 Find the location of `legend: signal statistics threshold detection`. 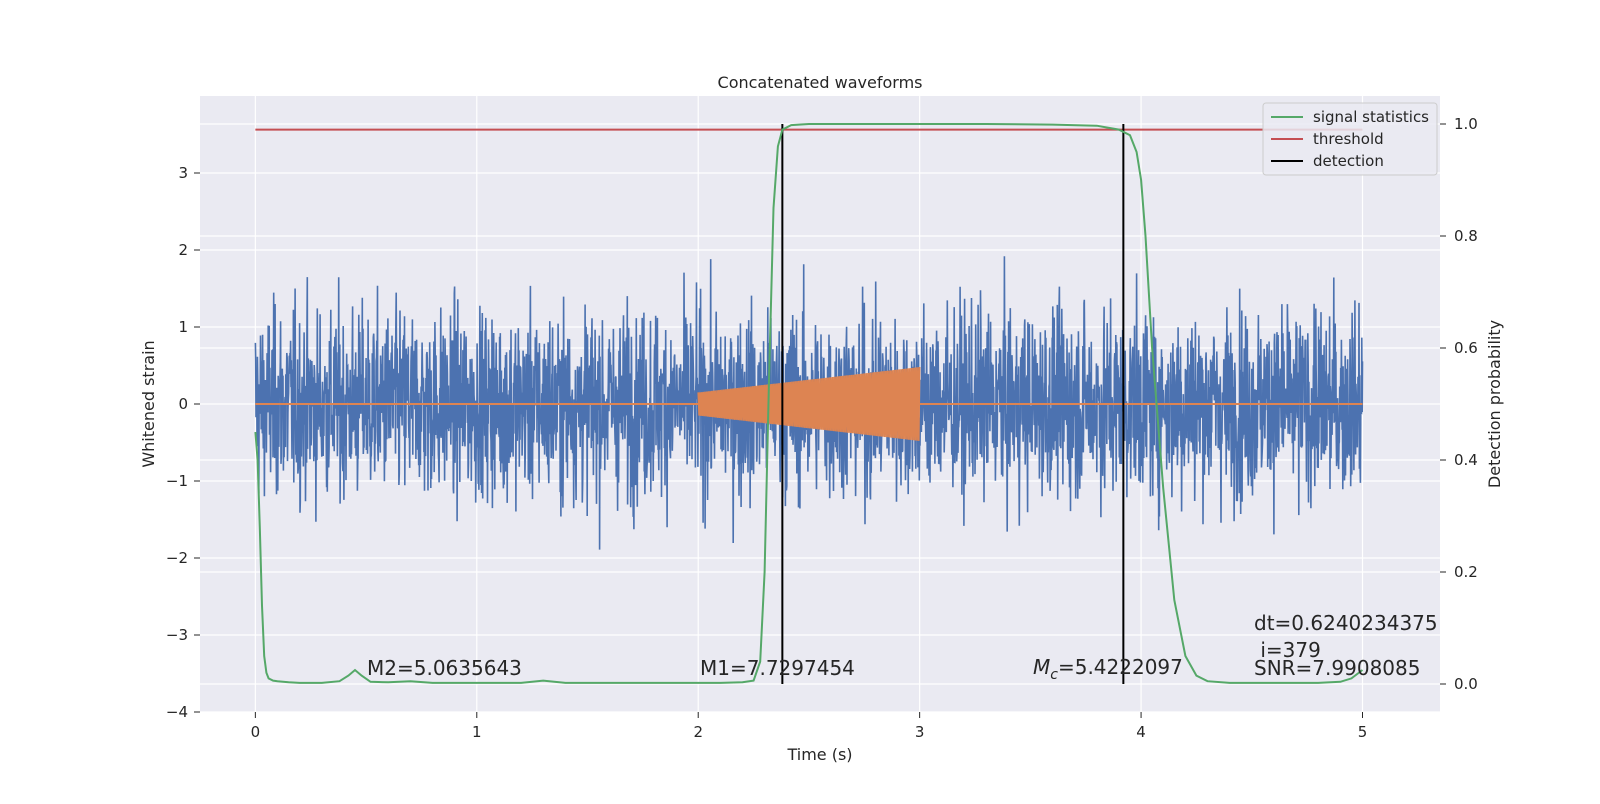

legend: signal statistics threshold detection is located at coordinates (1350, 139).